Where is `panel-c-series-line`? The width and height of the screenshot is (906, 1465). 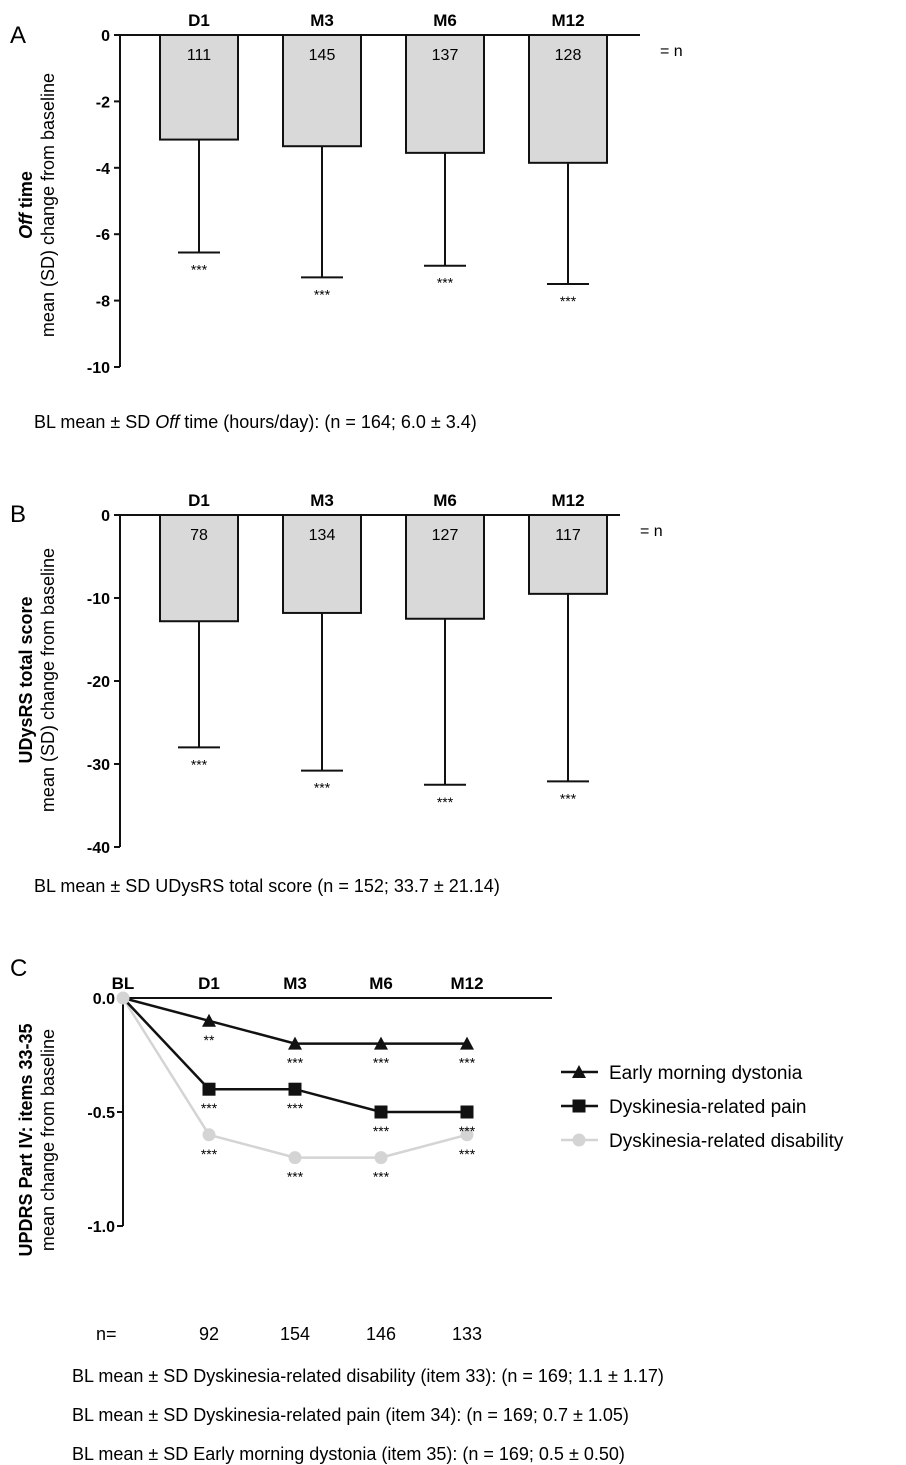 panel-c-series-line is located at coordinates (294, 1078).